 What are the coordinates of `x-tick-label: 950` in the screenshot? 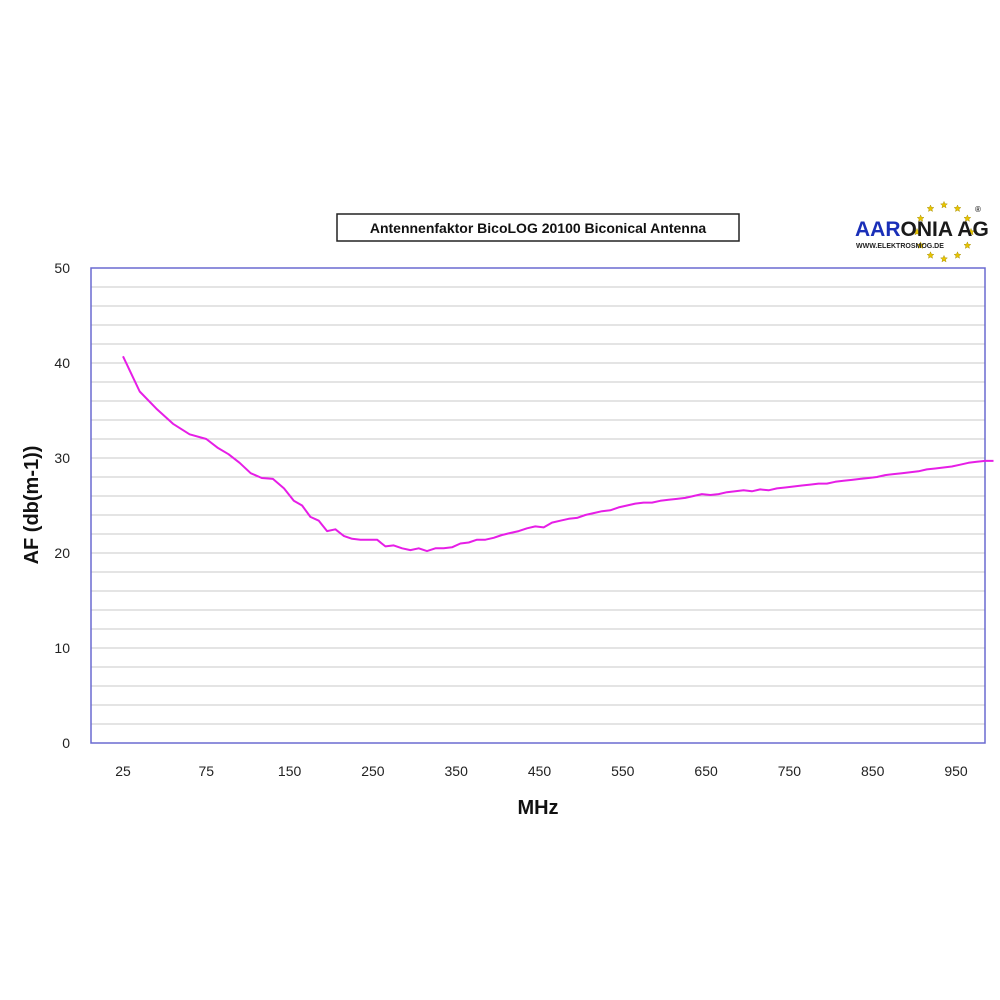 It's located at (956, 771).